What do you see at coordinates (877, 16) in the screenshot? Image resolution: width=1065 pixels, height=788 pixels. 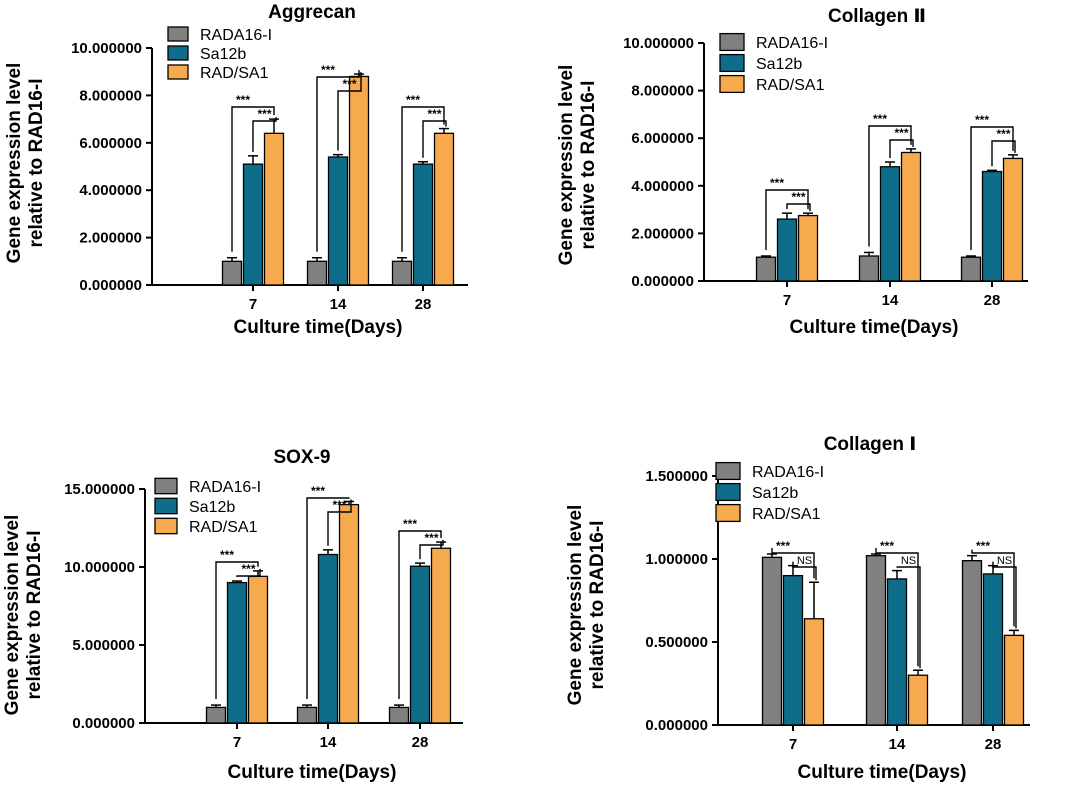 I see `chart-title: Collagen Ⅱ` at bounding box center [877, 16].